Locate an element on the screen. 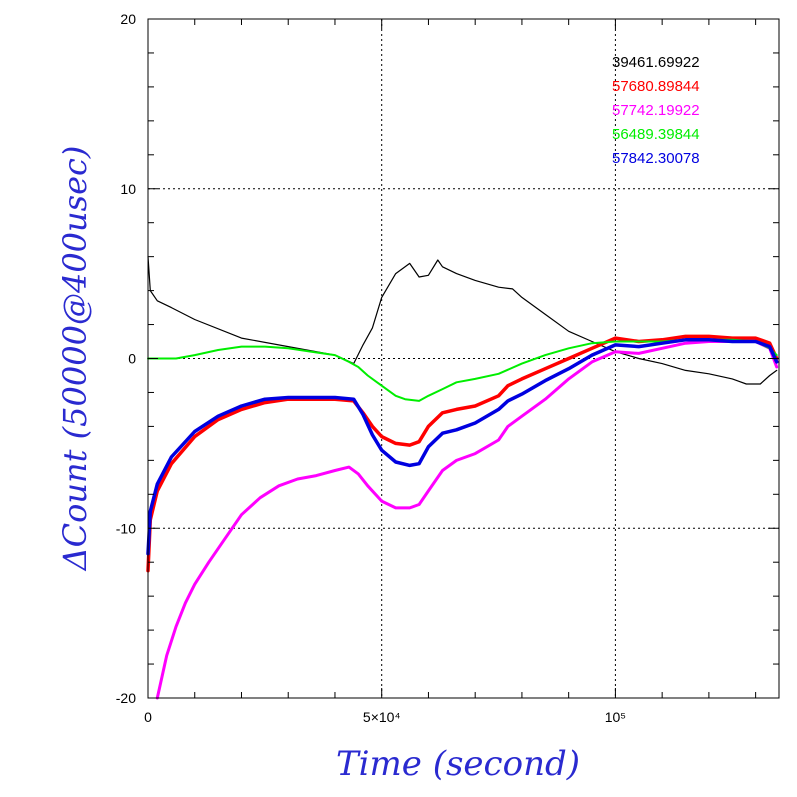  y-tick-label: 10 is located at coordinates (128, 189).